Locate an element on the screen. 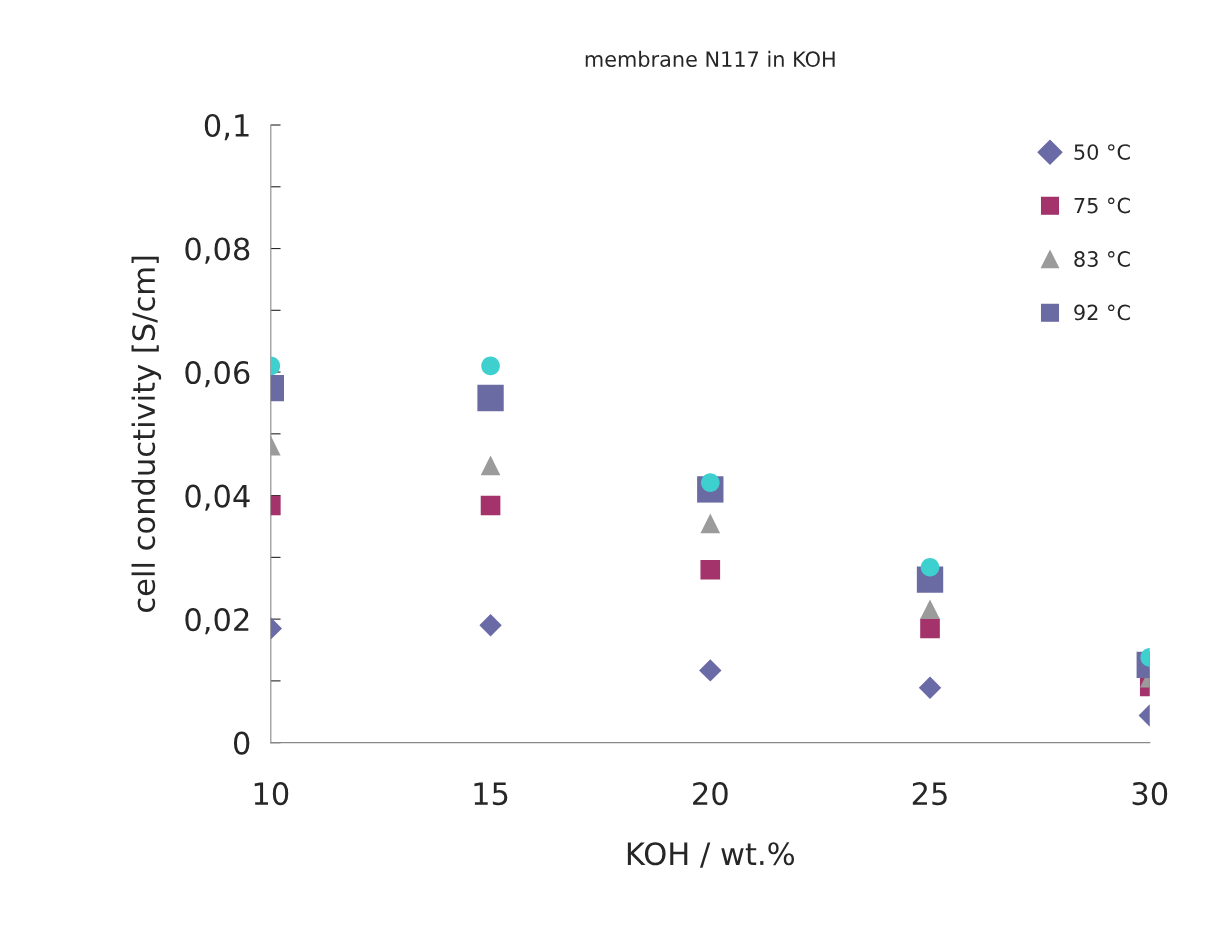 This screenshot has width=1209, height=926. y-tick-label: 0 is located at coordinates (241, 743).